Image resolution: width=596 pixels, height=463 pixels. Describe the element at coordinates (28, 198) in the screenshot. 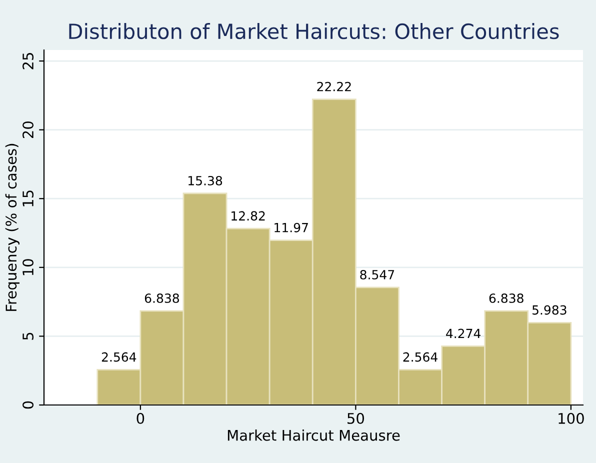

I see `y-tick-label: 15` at that location.